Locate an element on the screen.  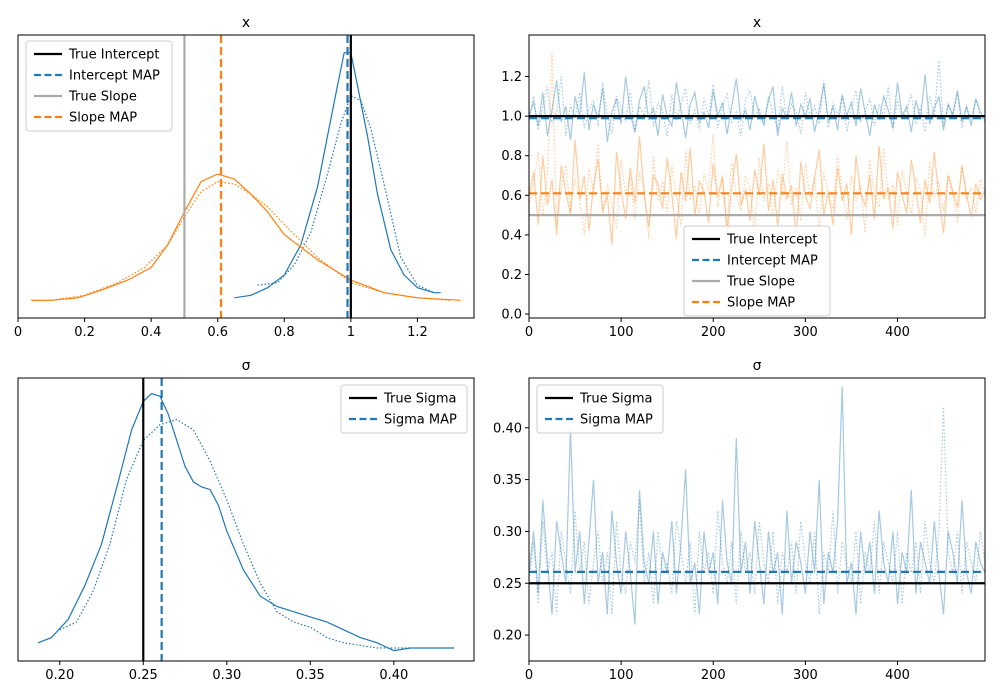
y-tick-label: 0.0 is located at coordinates (511, 315).